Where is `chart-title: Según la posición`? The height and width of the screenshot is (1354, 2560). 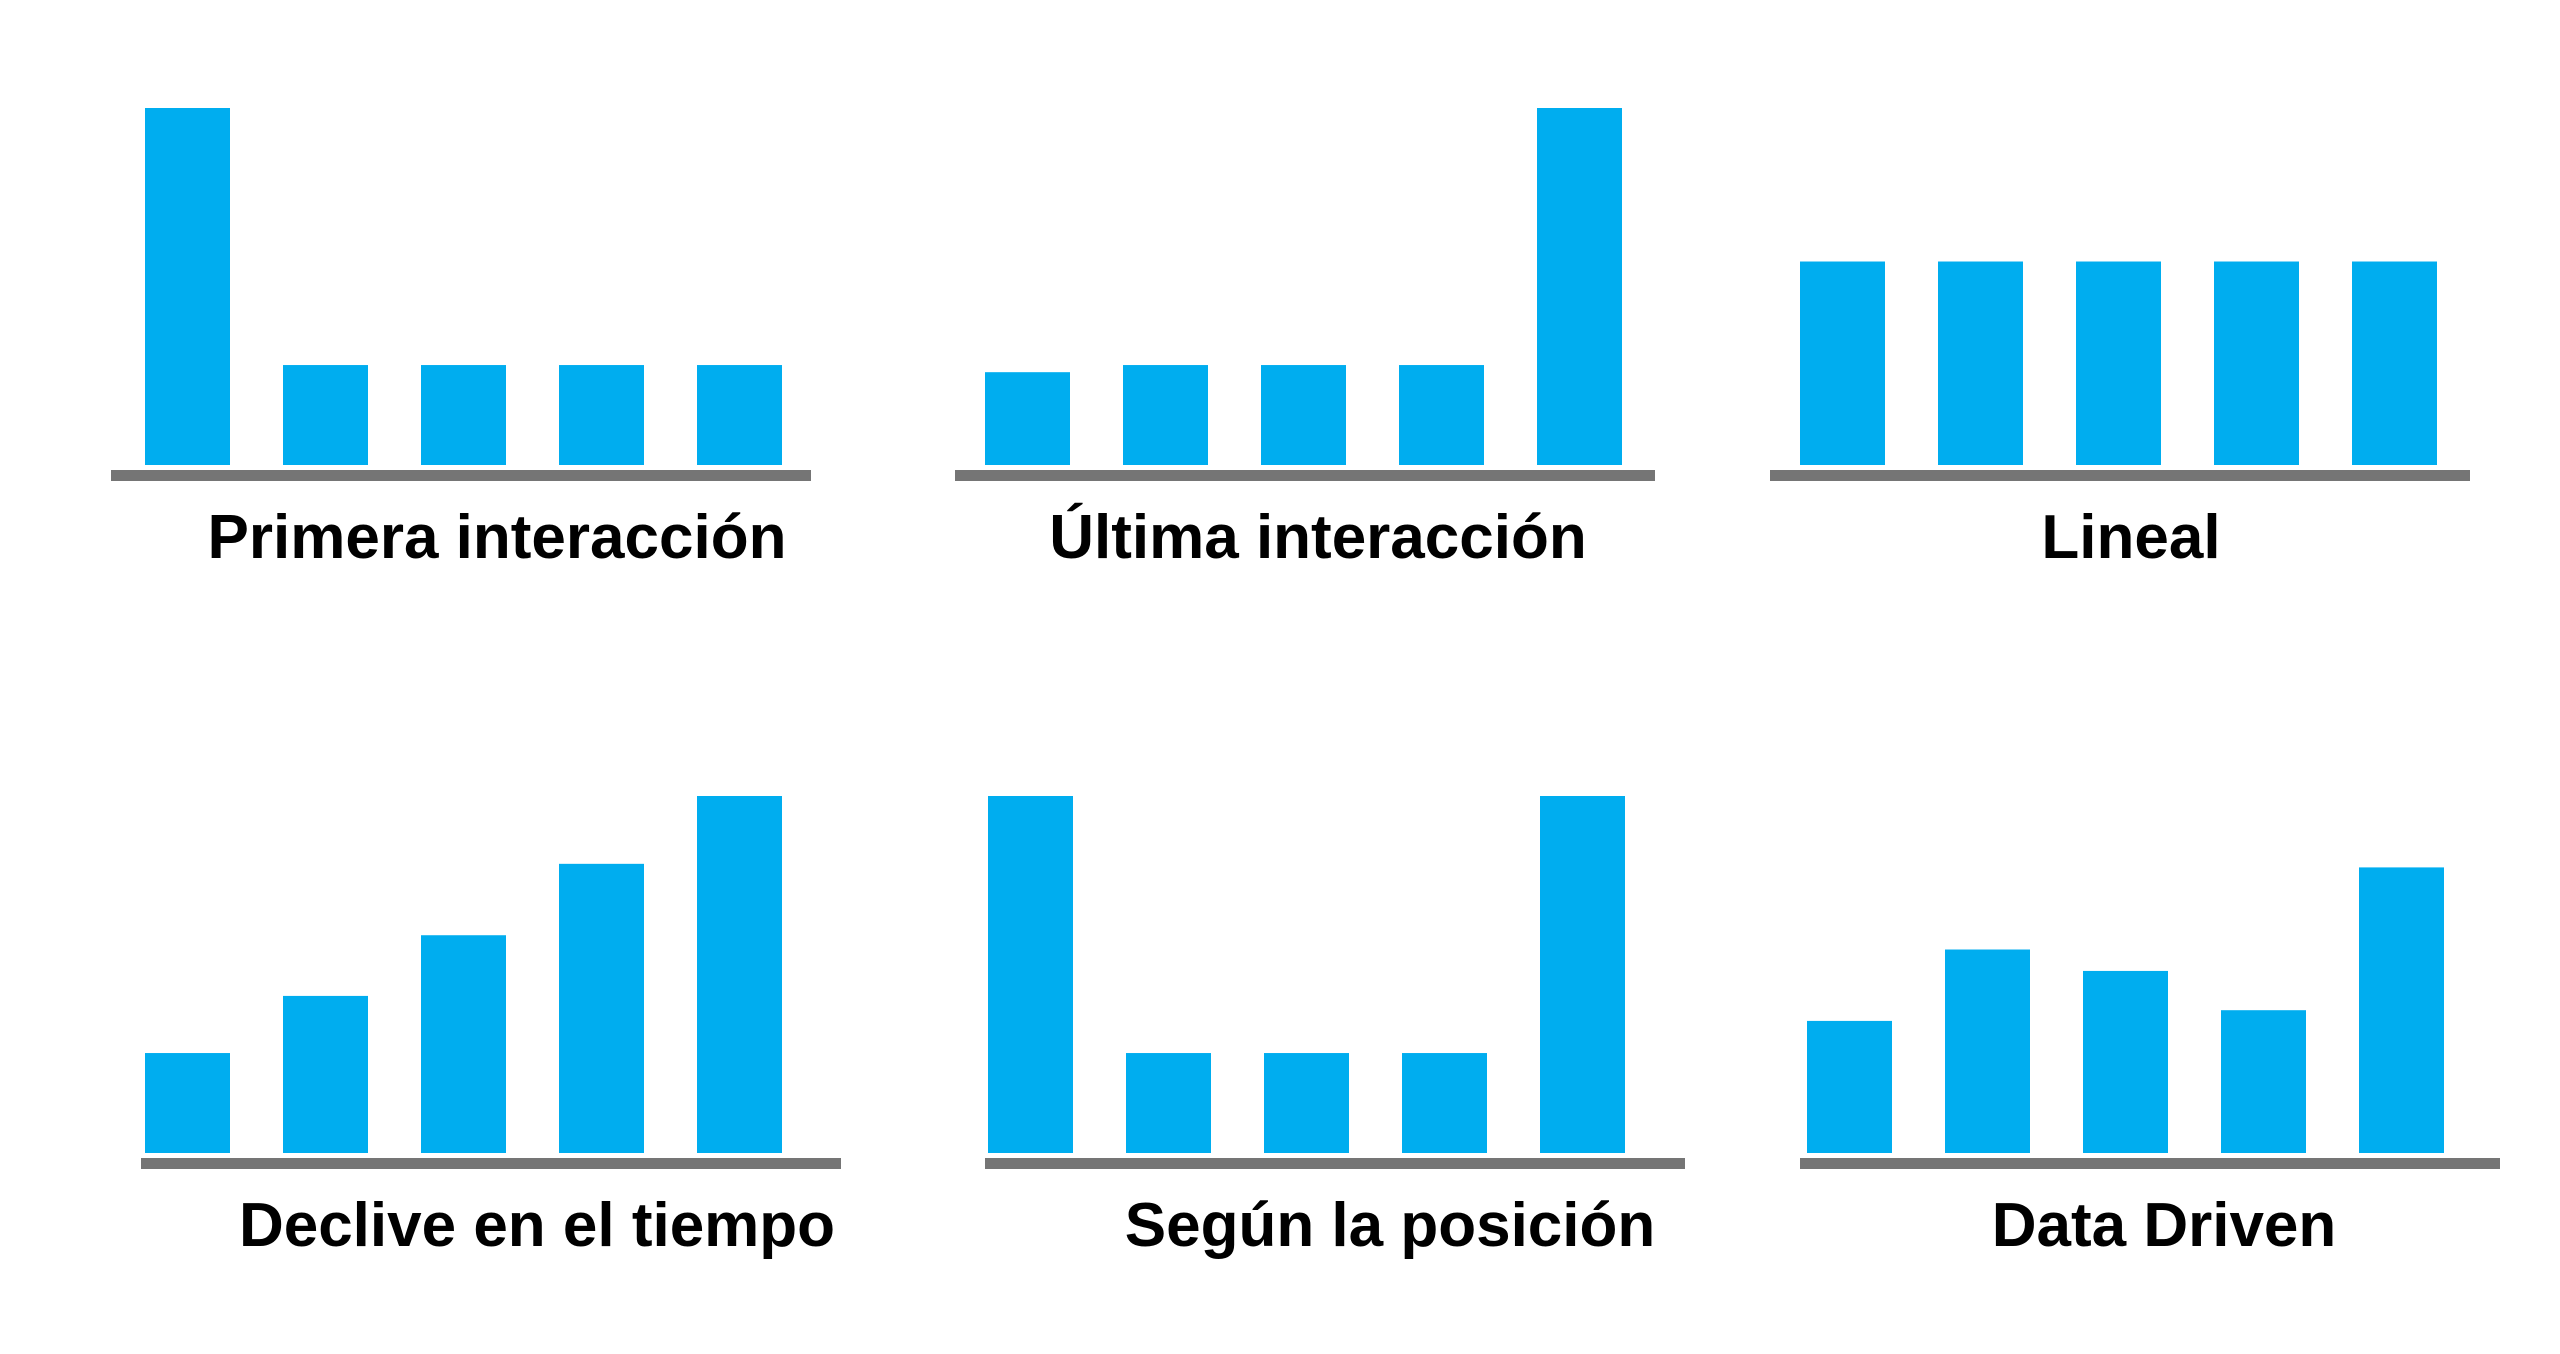
chart-title: Según la posición is located at coordinates (1390, 1225).